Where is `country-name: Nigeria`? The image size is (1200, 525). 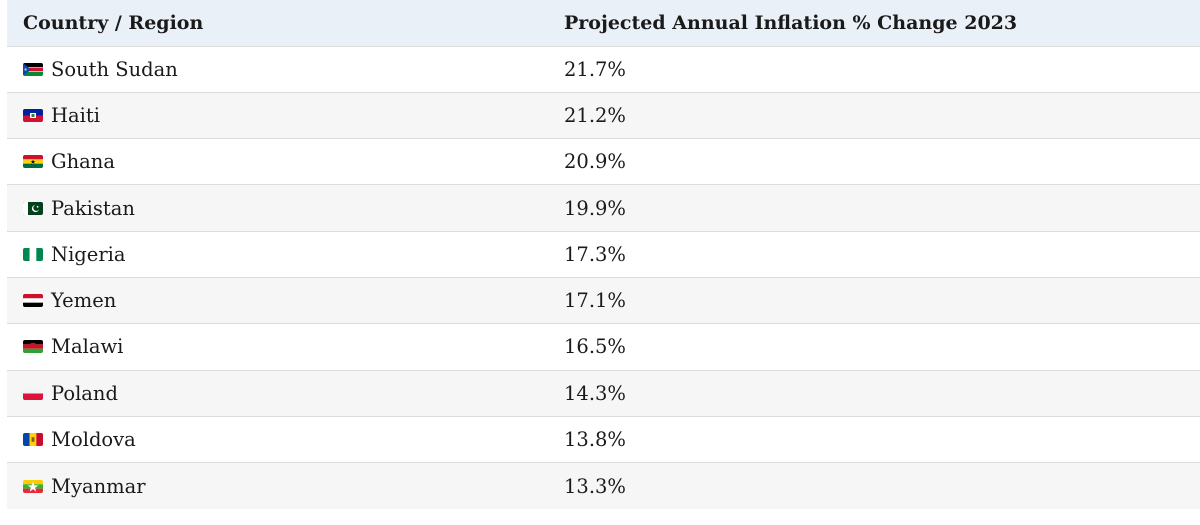 country-name: Nigeria is located at coordinates (88, 254).